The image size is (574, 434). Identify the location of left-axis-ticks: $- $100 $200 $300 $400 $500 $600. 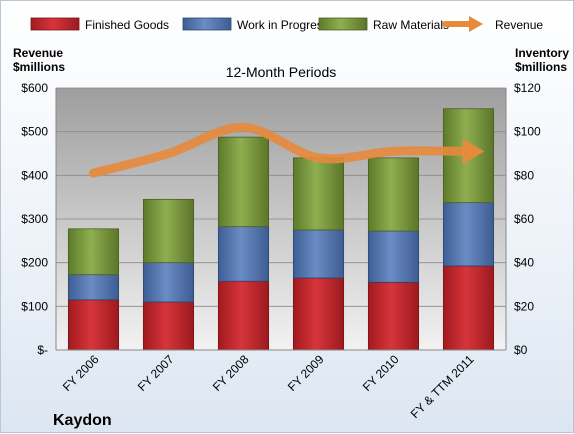
(34, 219).